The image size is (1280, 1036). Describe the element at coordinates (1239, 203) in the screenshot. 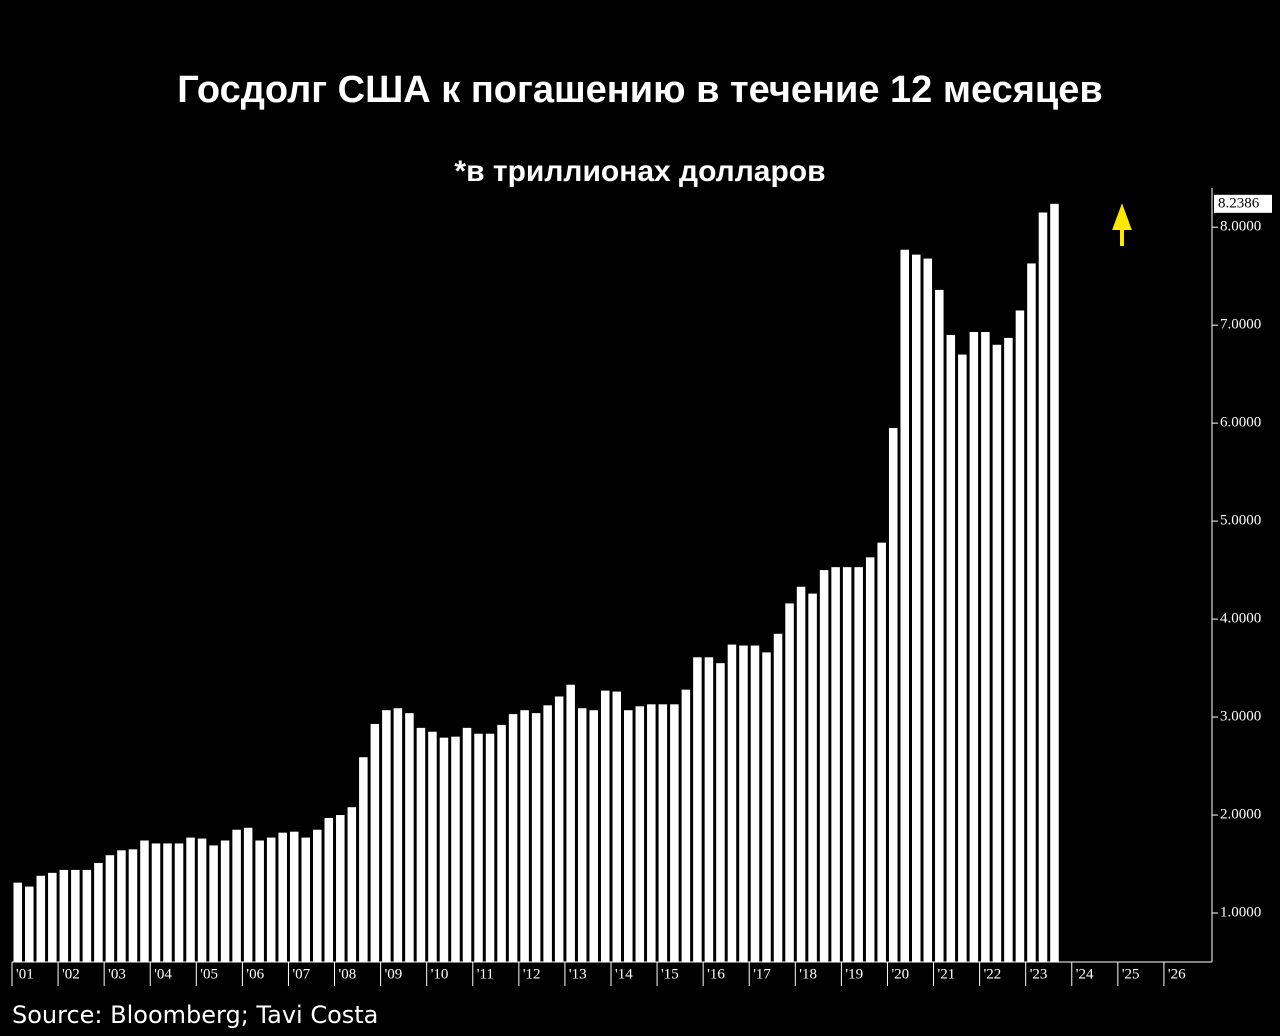

I see `last-value-label: 8.2386` at that location.